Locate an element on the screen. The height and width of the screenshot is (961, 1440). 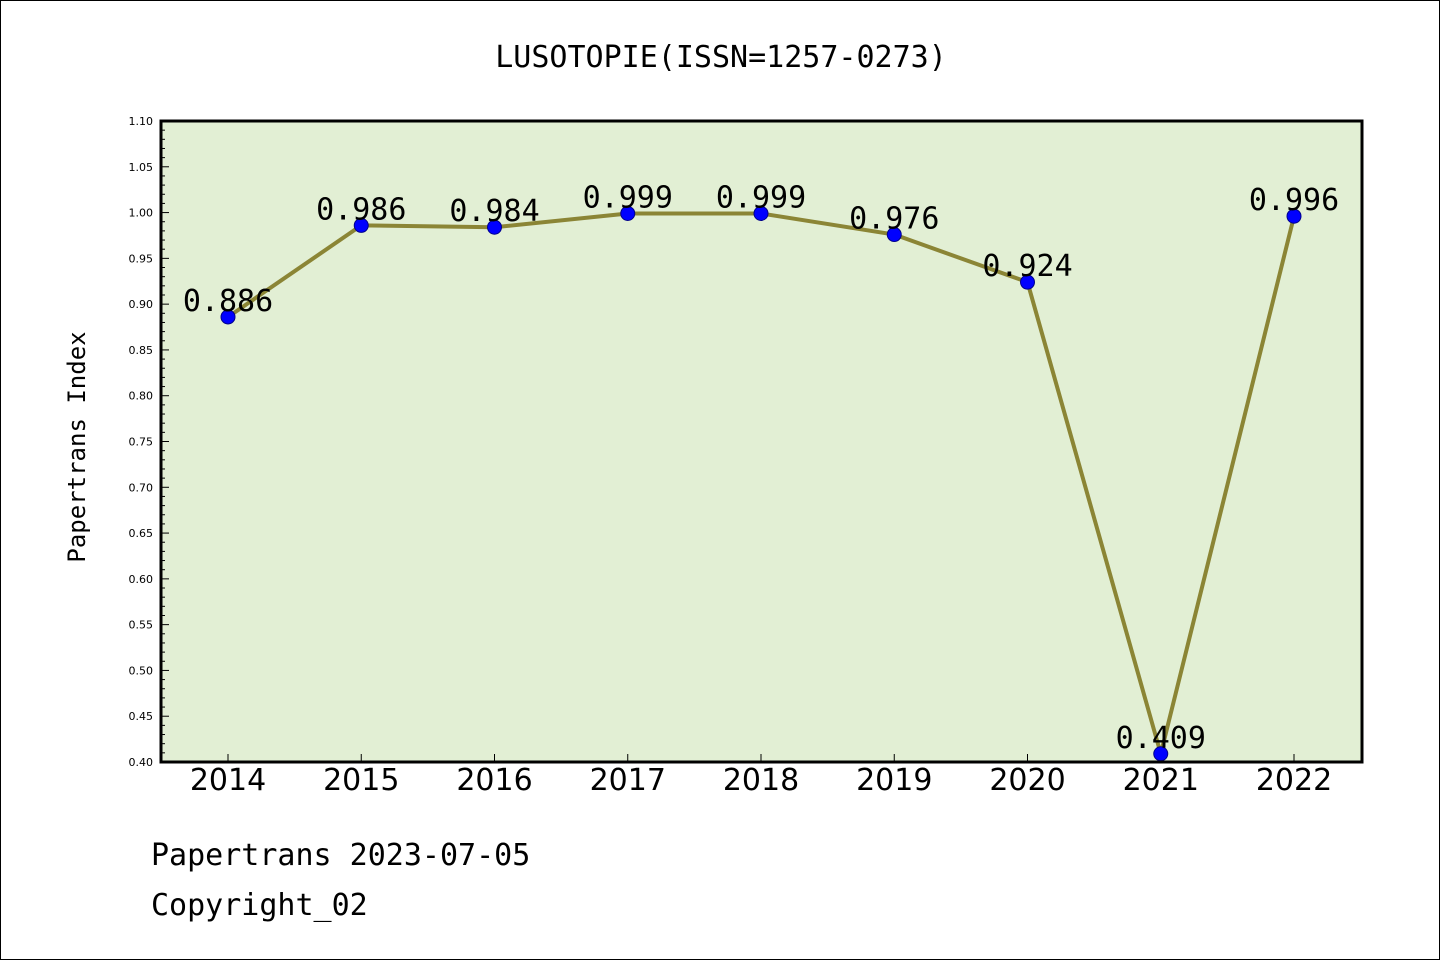
data-label: 0.886 is located at coordinates (228, 301).